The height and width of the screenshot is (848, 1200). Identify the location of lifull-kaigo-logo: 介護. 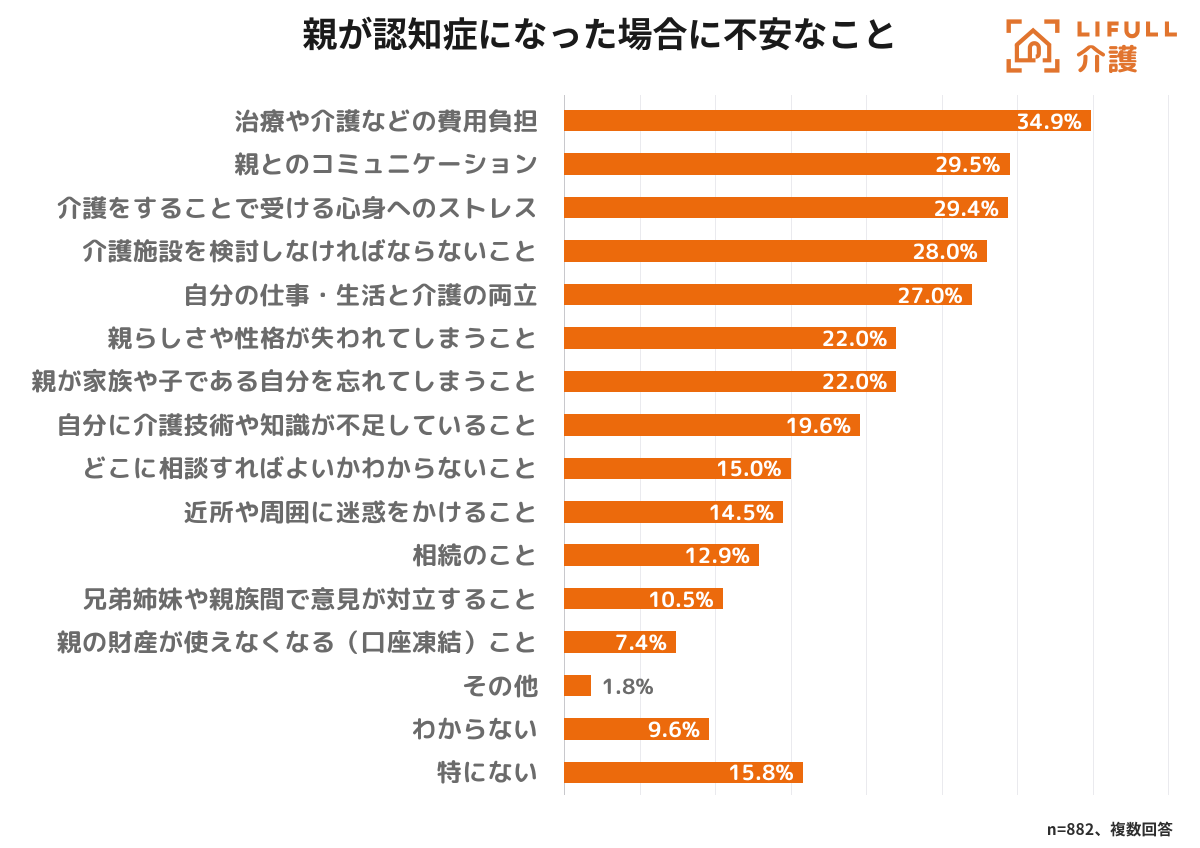
(1091, 49).